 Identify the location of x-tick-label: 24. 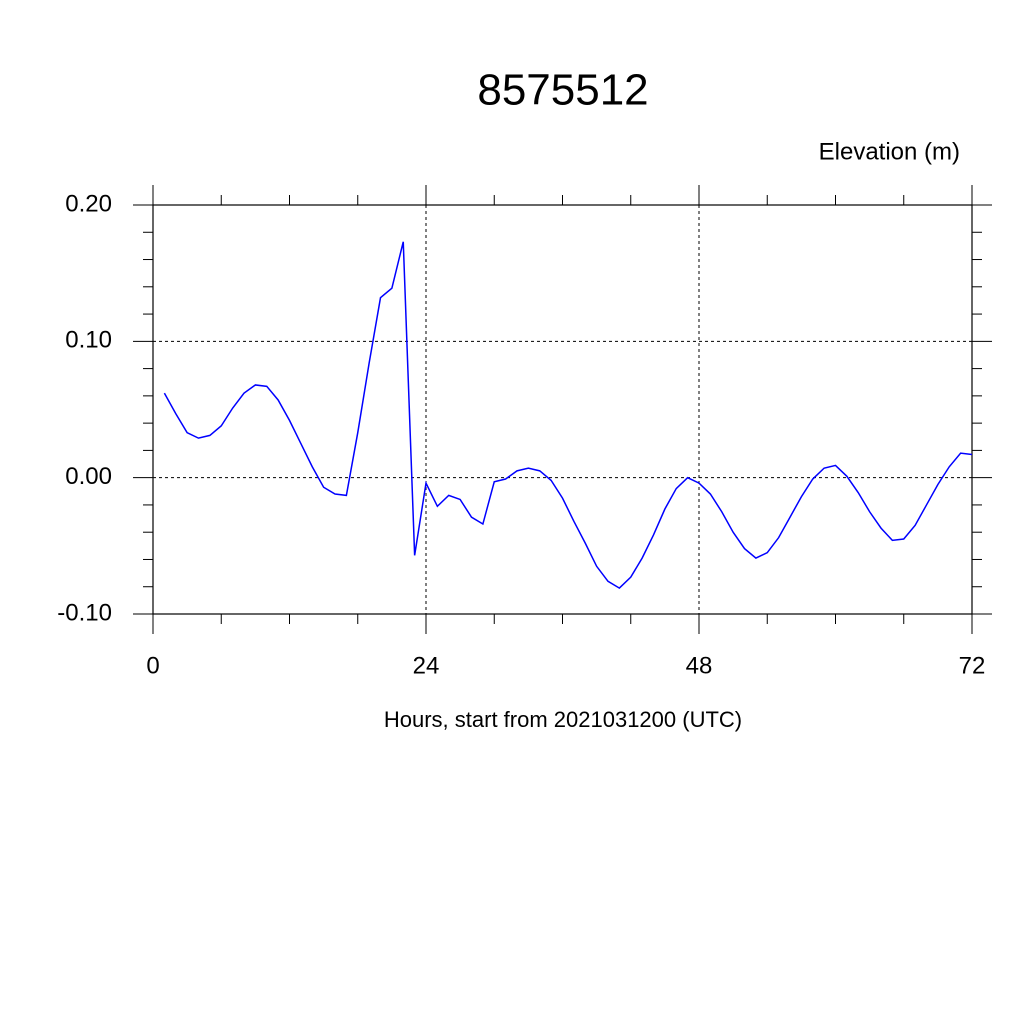
(426, 665).